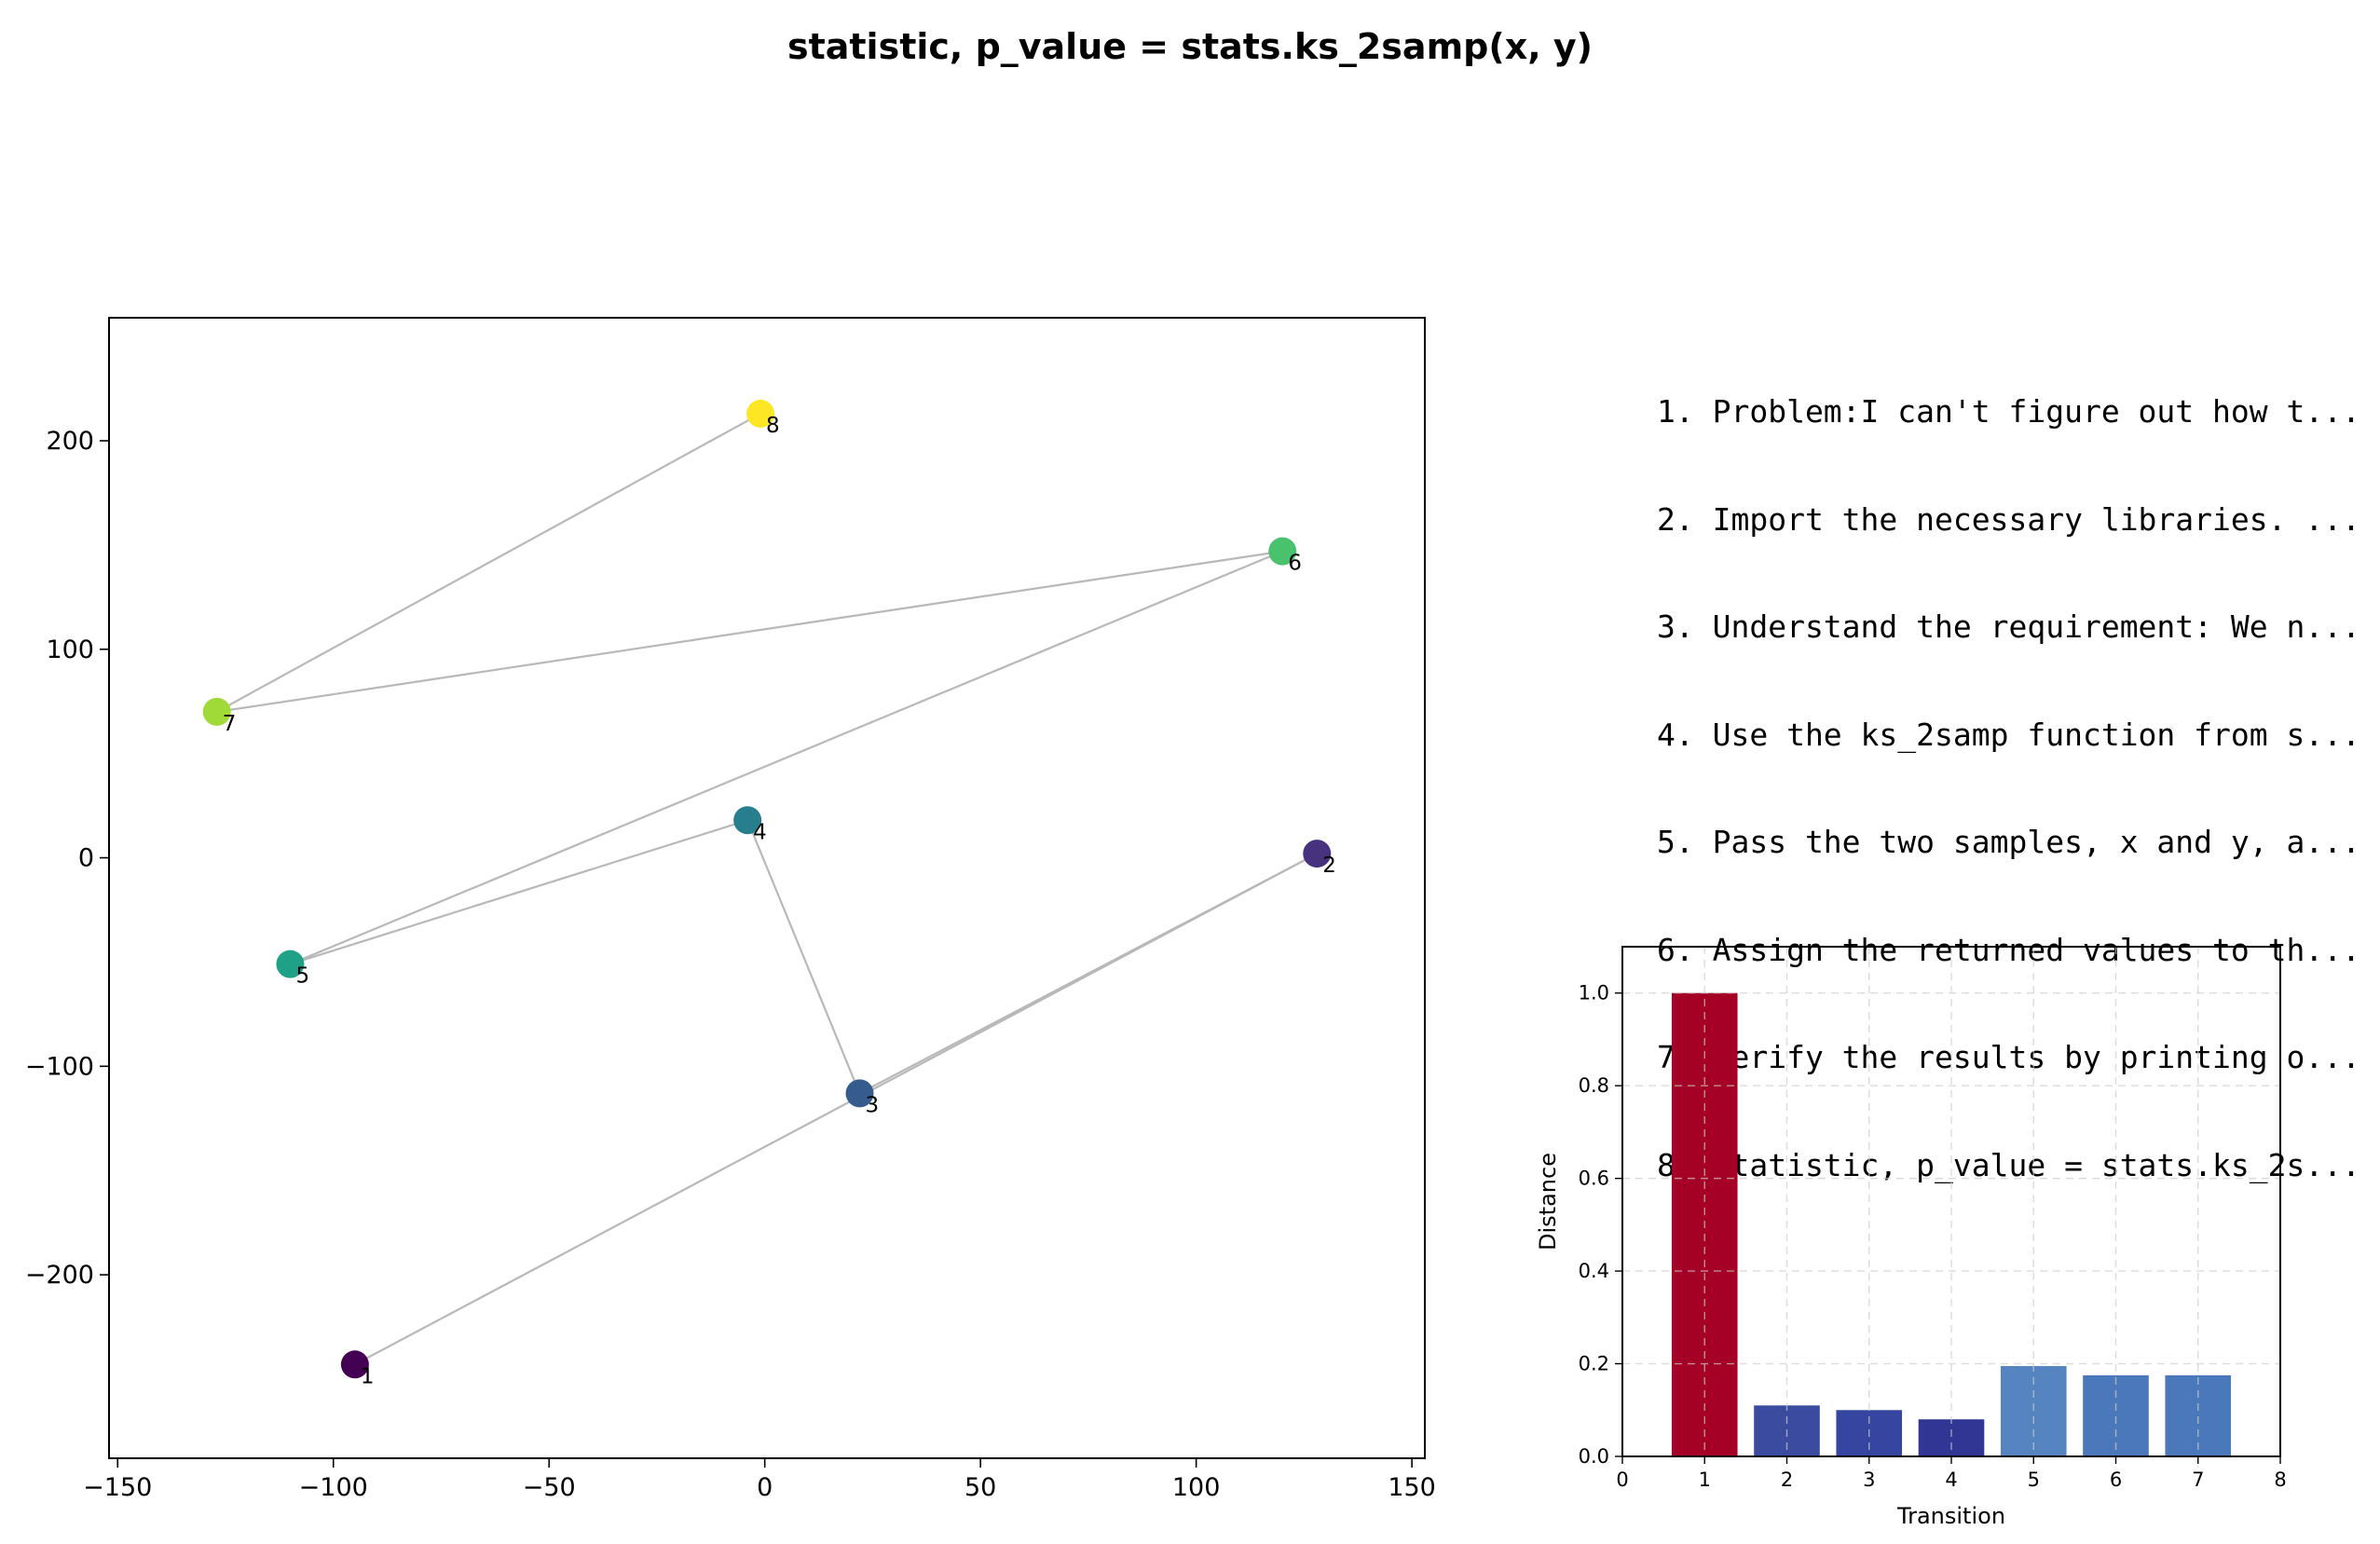 The image size is (2380, 1544). Describe the element at coordinates (1951, 1480) in the screenshot. I see `x-tick-label: 4` at that location.